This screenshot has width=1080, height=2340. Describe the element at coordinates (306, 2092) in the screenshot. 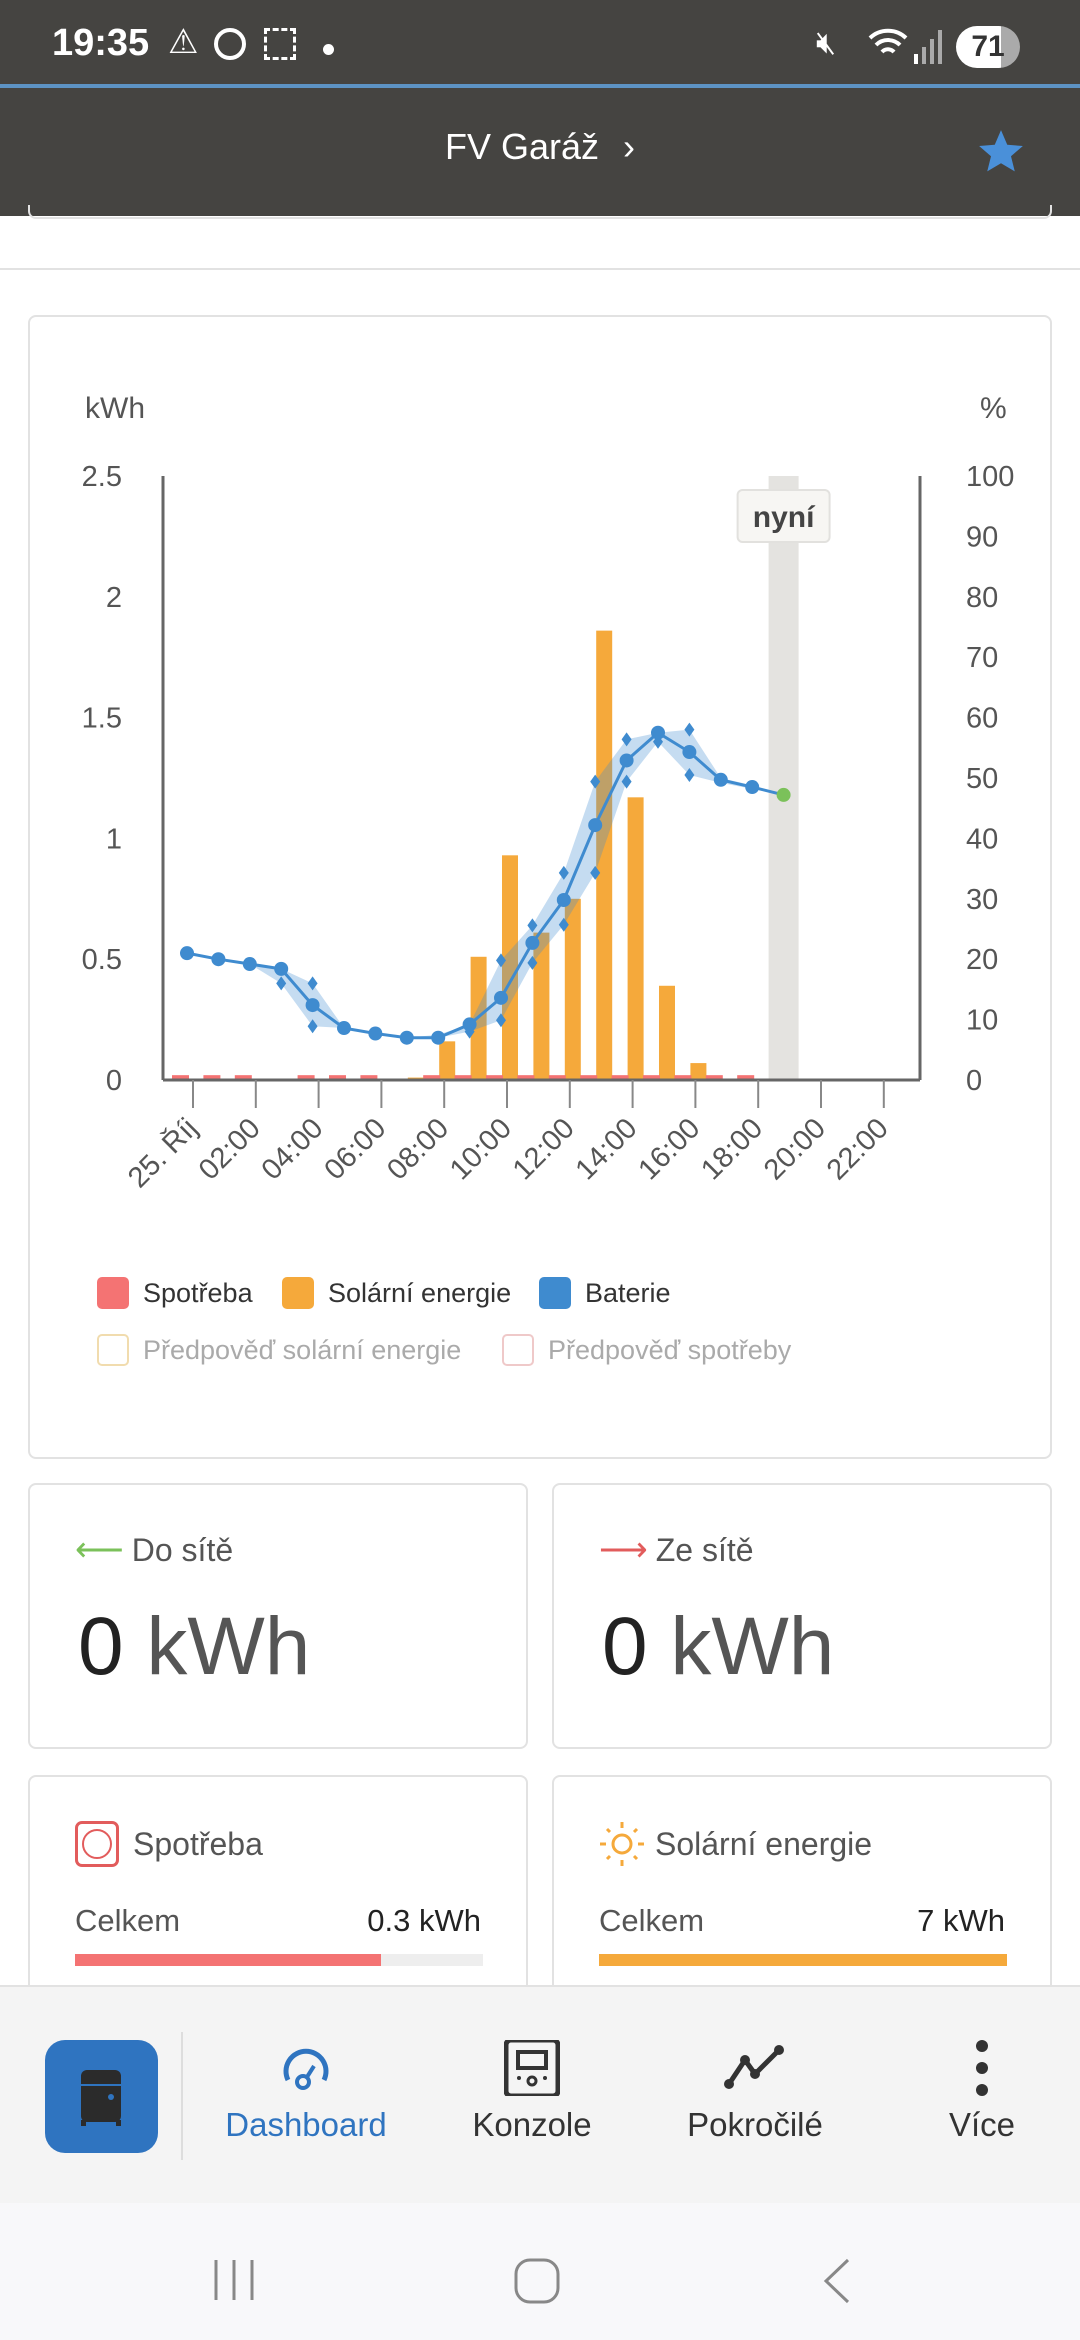

I see `nav-dashboard: Dashboard` at that location.